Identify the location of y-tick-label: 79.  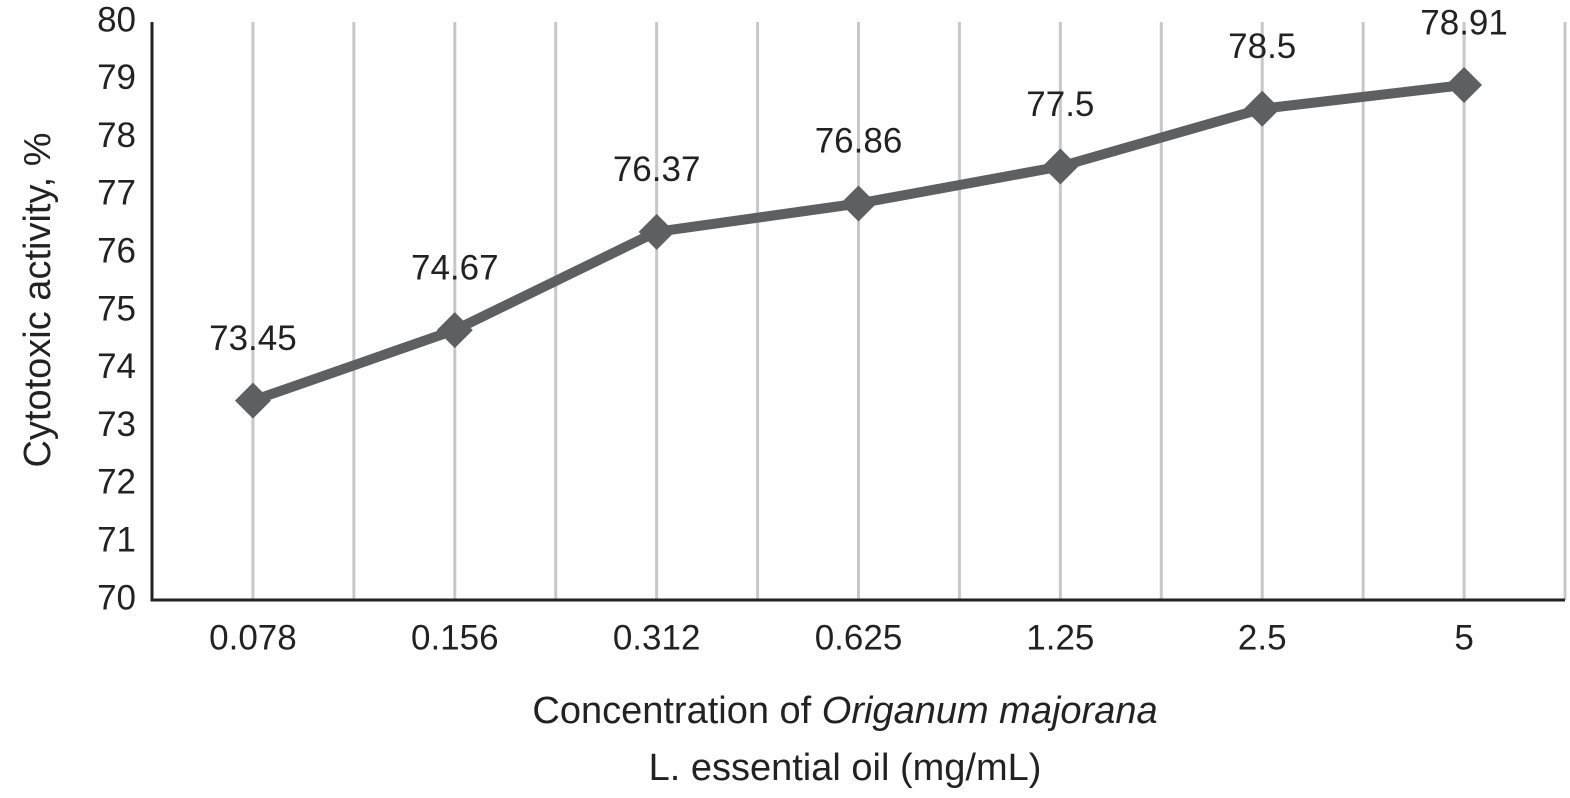
(116, 77).